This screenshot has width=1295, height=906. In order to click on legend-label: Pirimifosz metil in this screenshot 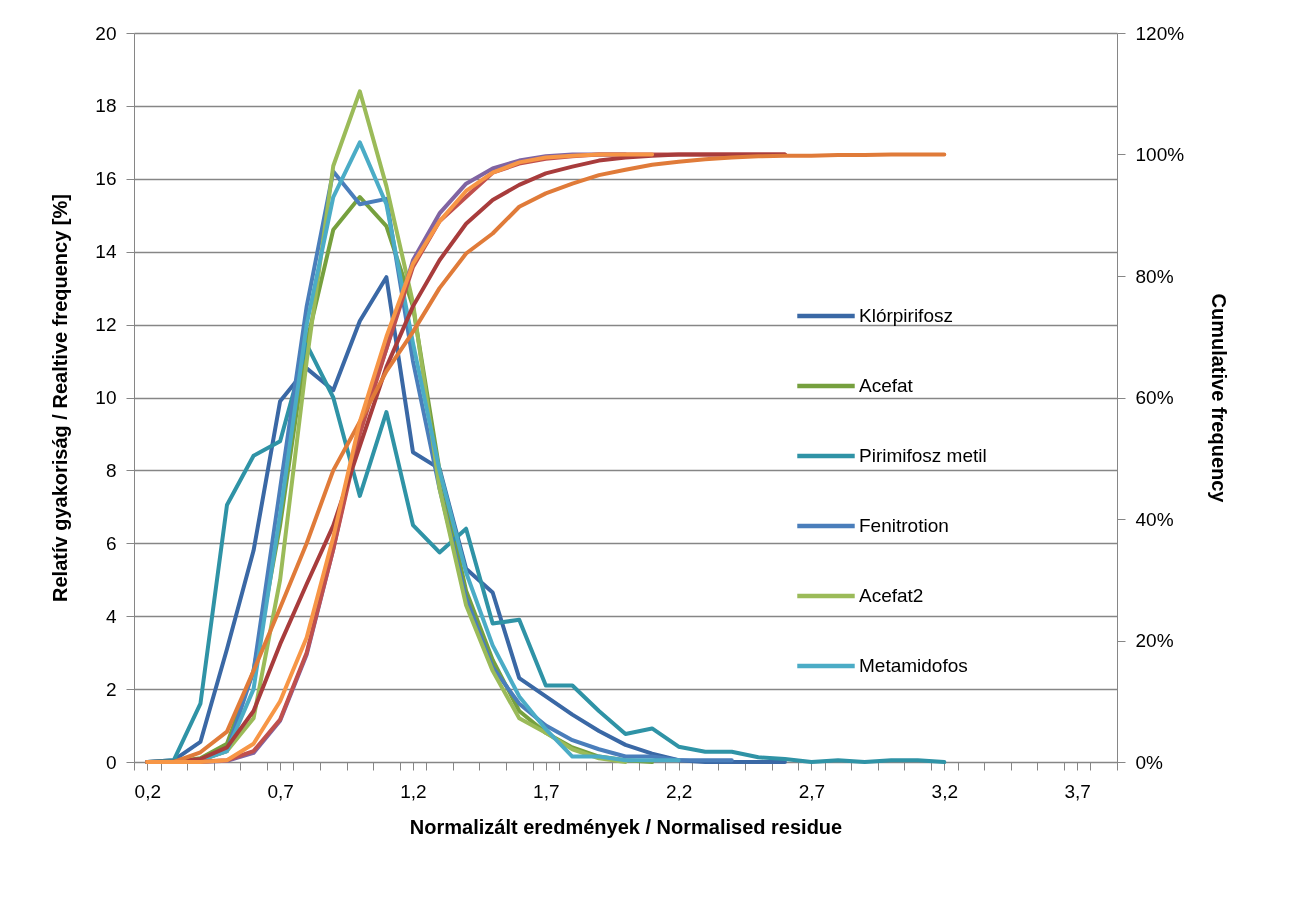, I will do `click(923, 455)`.